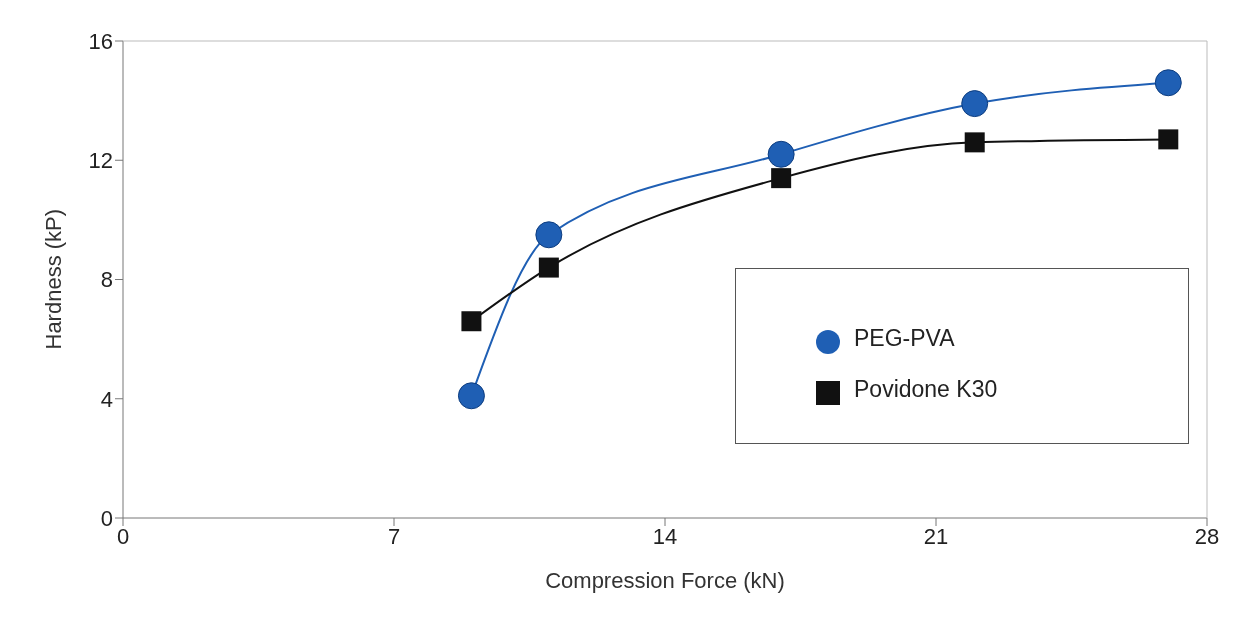 Image resolution: width=1245 pixels, height=626 pixels. Describe the element at coordinates (100, 161) in the screenshot. I see `y-tick-label: 12` at that location.